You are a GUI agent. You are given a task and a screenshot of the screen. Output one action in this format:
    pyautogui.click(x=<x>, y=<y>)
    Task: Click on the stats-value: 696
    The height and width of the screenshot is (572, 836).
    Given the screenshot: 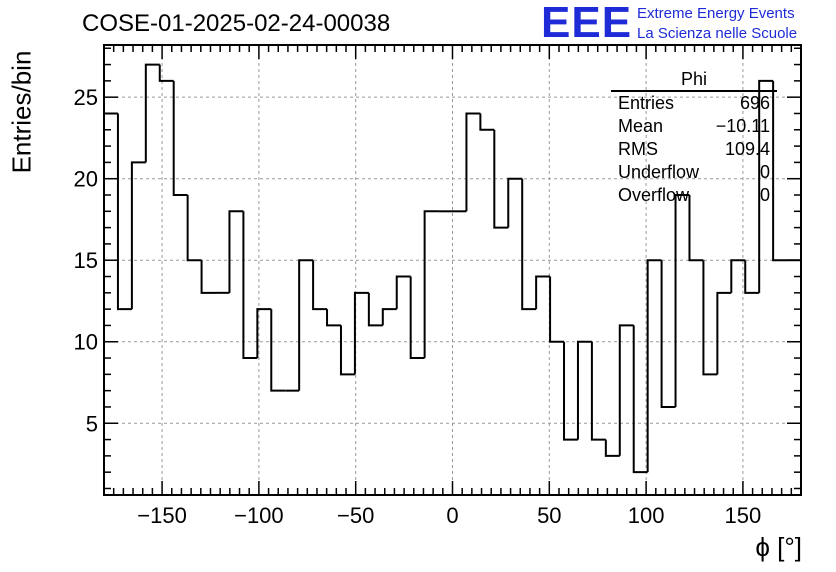 What is the action you would take?
    pyautogui.click(x=754, y=103)
    